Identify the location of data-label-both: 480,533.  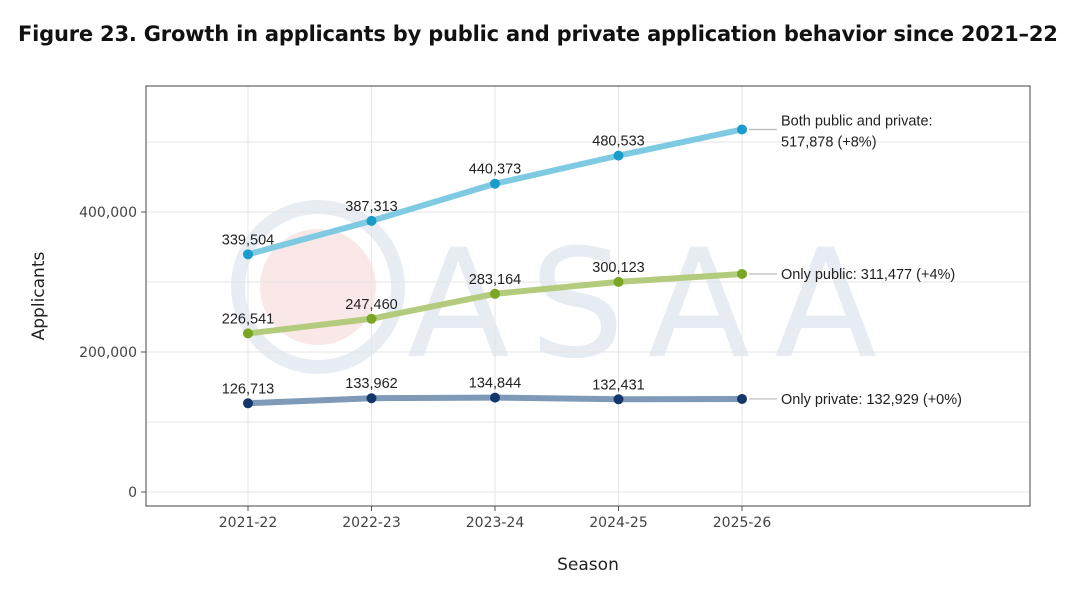
(618, 142).